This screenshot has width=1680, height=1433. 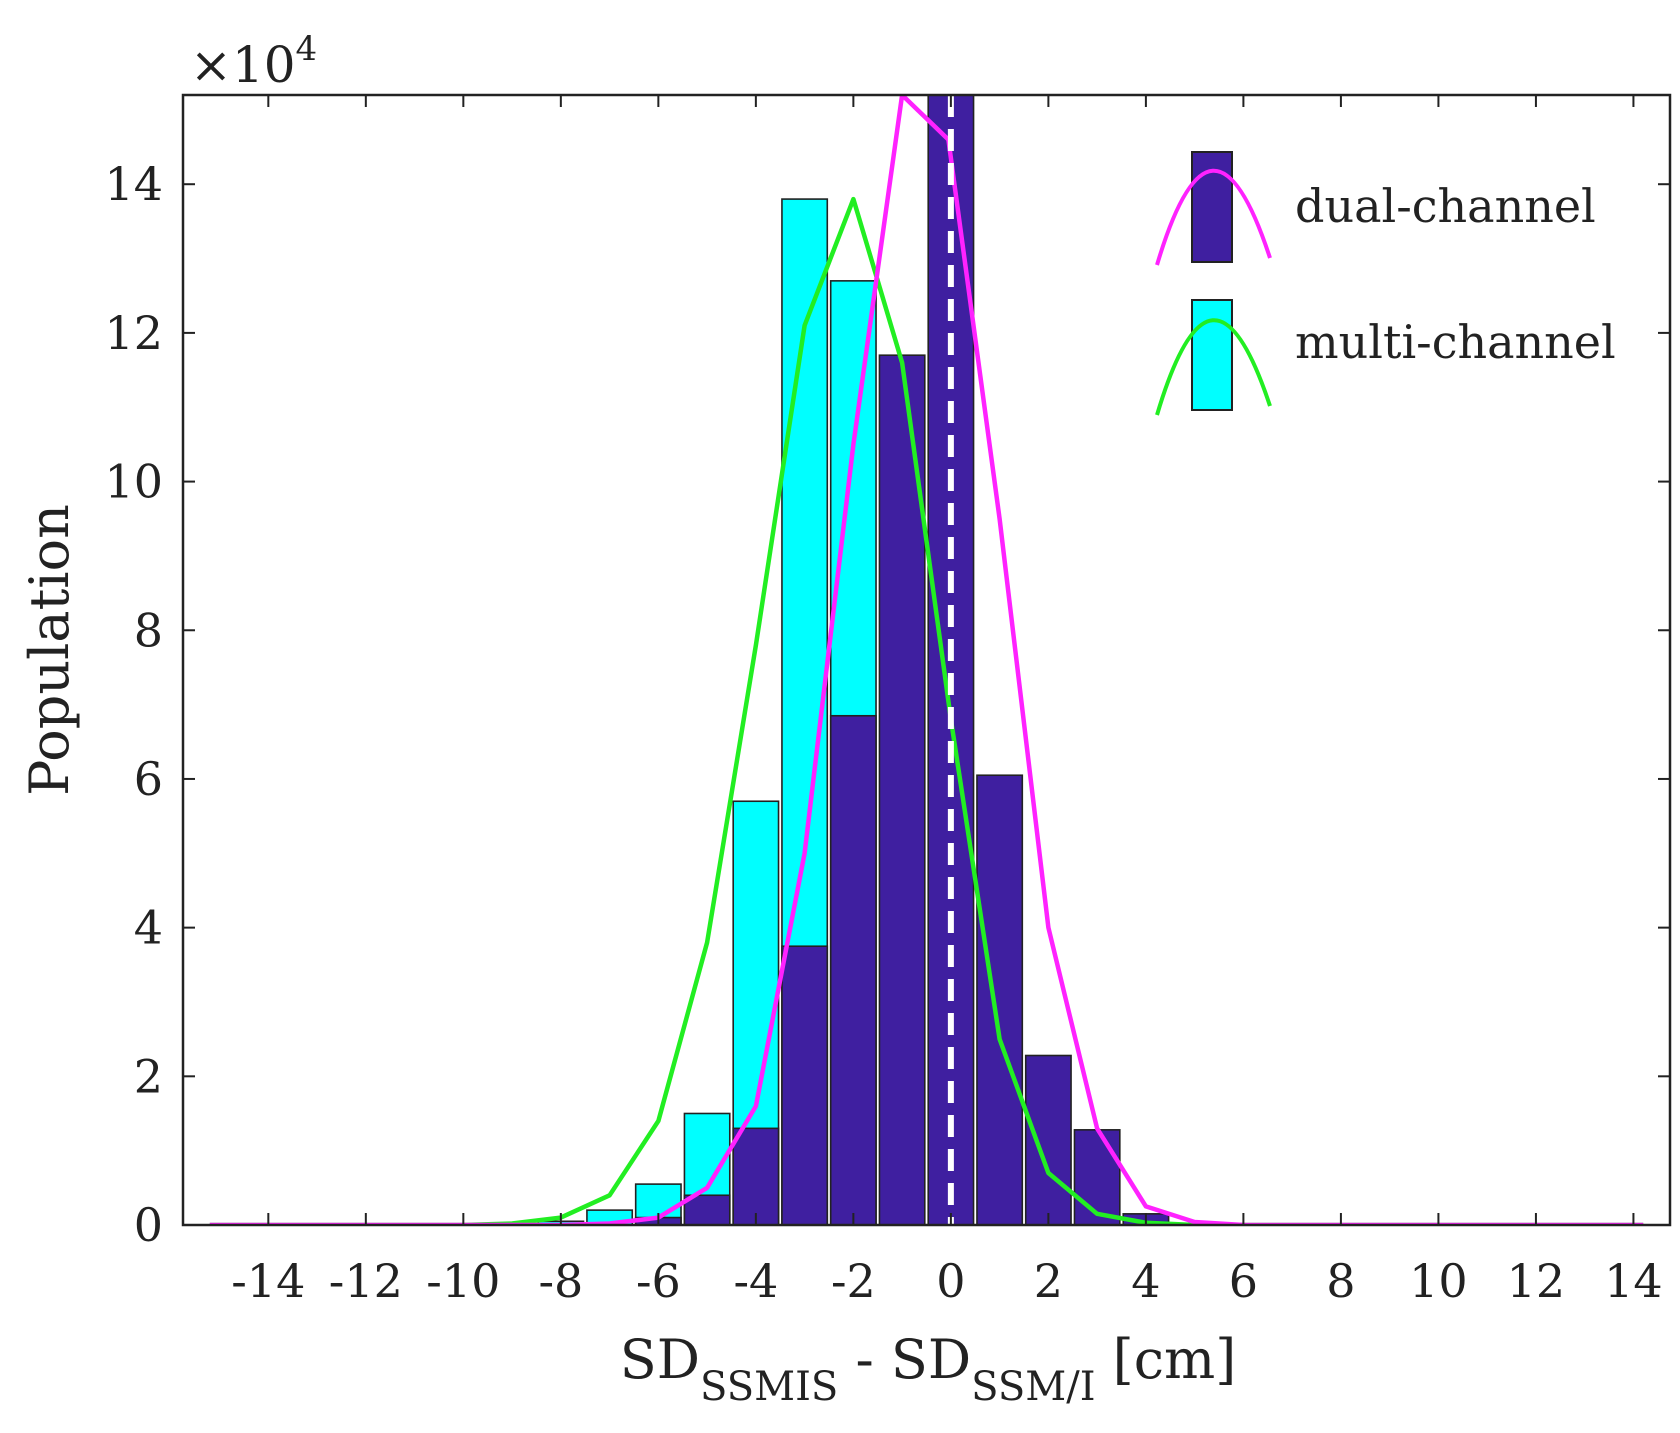 What do you see at coordinates (1455, 342) in the screenshot?
I see `legend-label-multi-channel: multi-channel` at bounding box center [1455, 342].